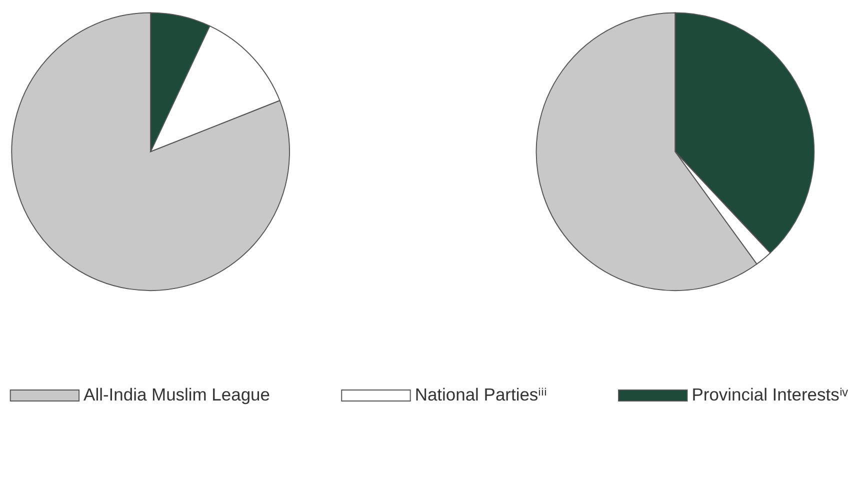 This screenshot has width=853, height=491. Describe the element at coordinates (177, 394) in the screenshot. I see `legend-label: All-India Muslim League` at that location.